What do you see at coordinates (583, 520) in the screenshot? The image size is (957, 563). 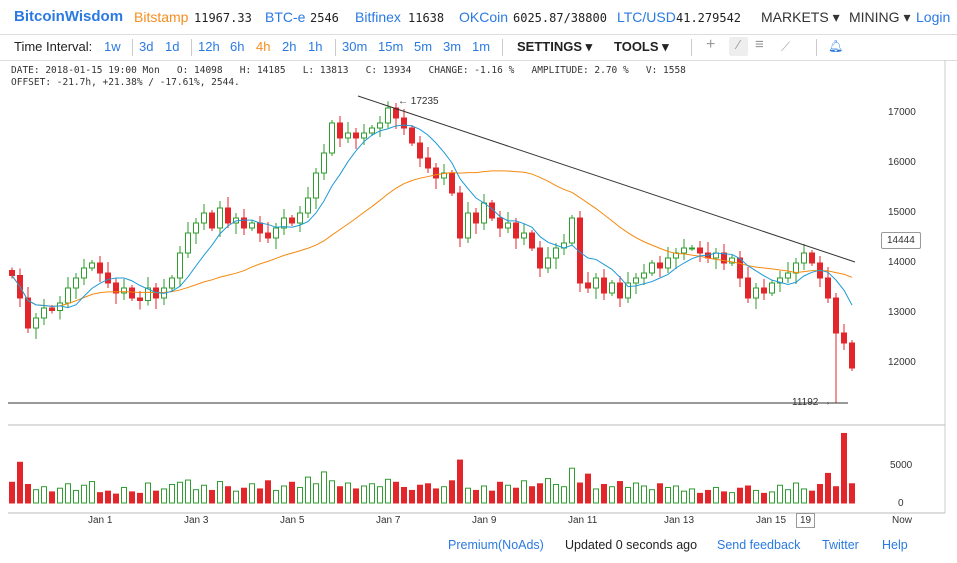 I see `x-tick: Jan 11` at bounding box center [583, 520].